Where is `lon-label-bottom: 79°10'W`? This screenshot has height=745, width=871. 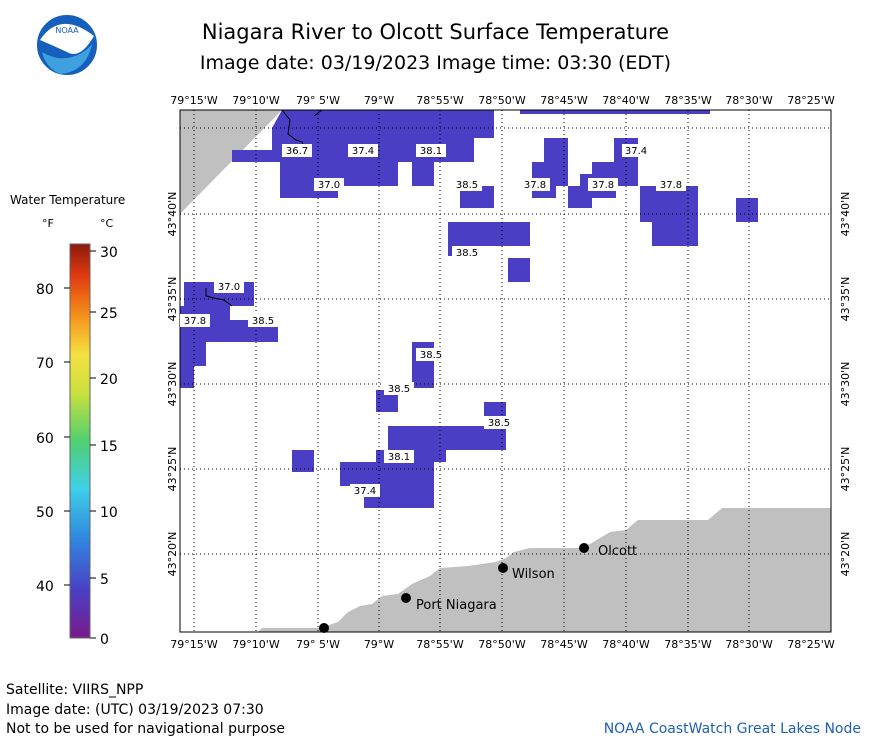
lon-label-bottom: 79°10'W is located at coordinates (256, 644).